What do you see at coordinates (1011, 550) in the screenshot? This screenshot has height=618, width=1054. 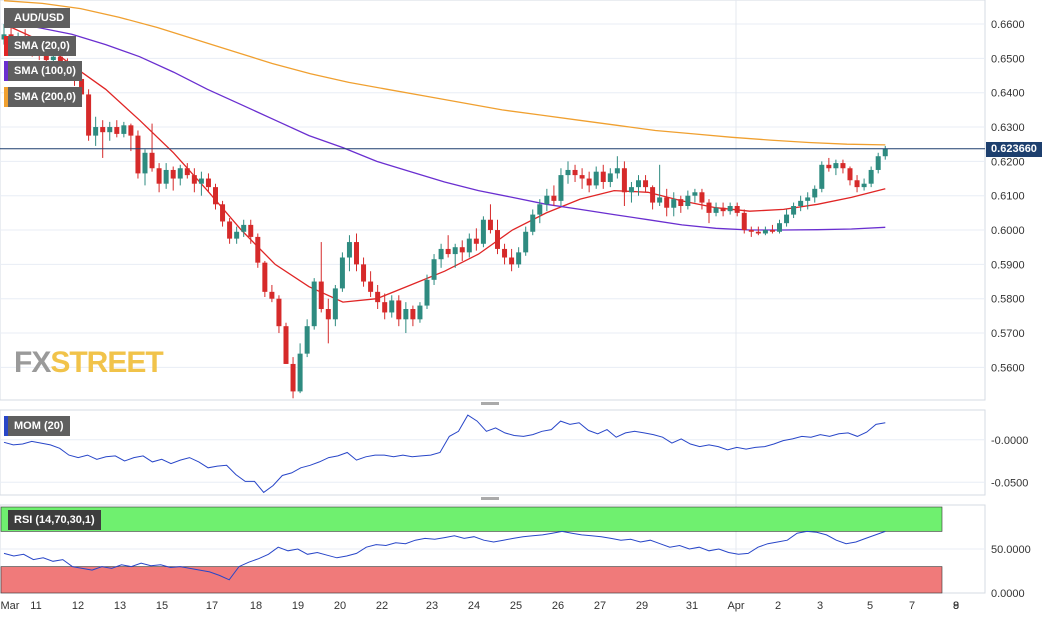 I see `rsi-tick-label: 50.0000` at bounding box center [1011, 550].